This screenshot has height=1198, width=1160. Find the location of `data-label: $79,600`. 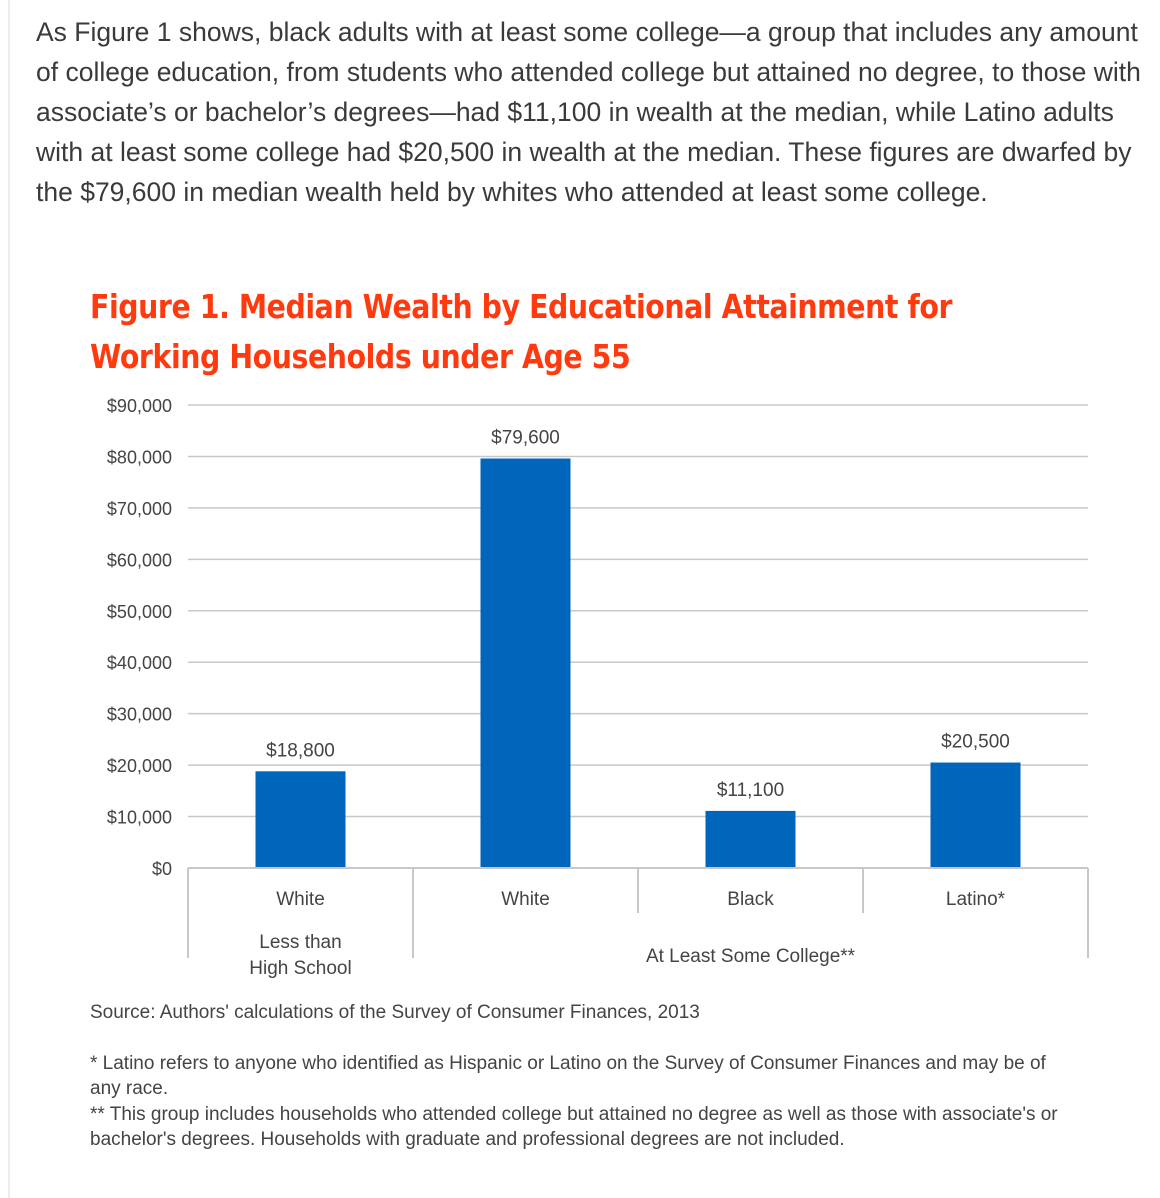

data-label: $79,600 is located at coordinates (525, 438).